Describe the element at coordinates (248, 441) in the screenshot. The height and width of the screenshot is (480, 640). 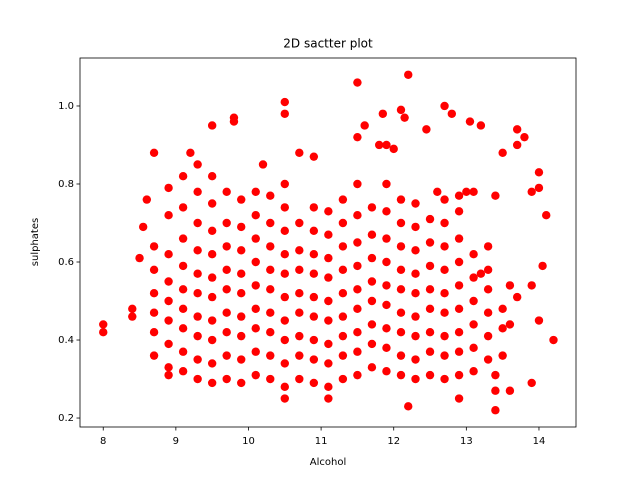
I see `x-tick-label: 10` at that location.